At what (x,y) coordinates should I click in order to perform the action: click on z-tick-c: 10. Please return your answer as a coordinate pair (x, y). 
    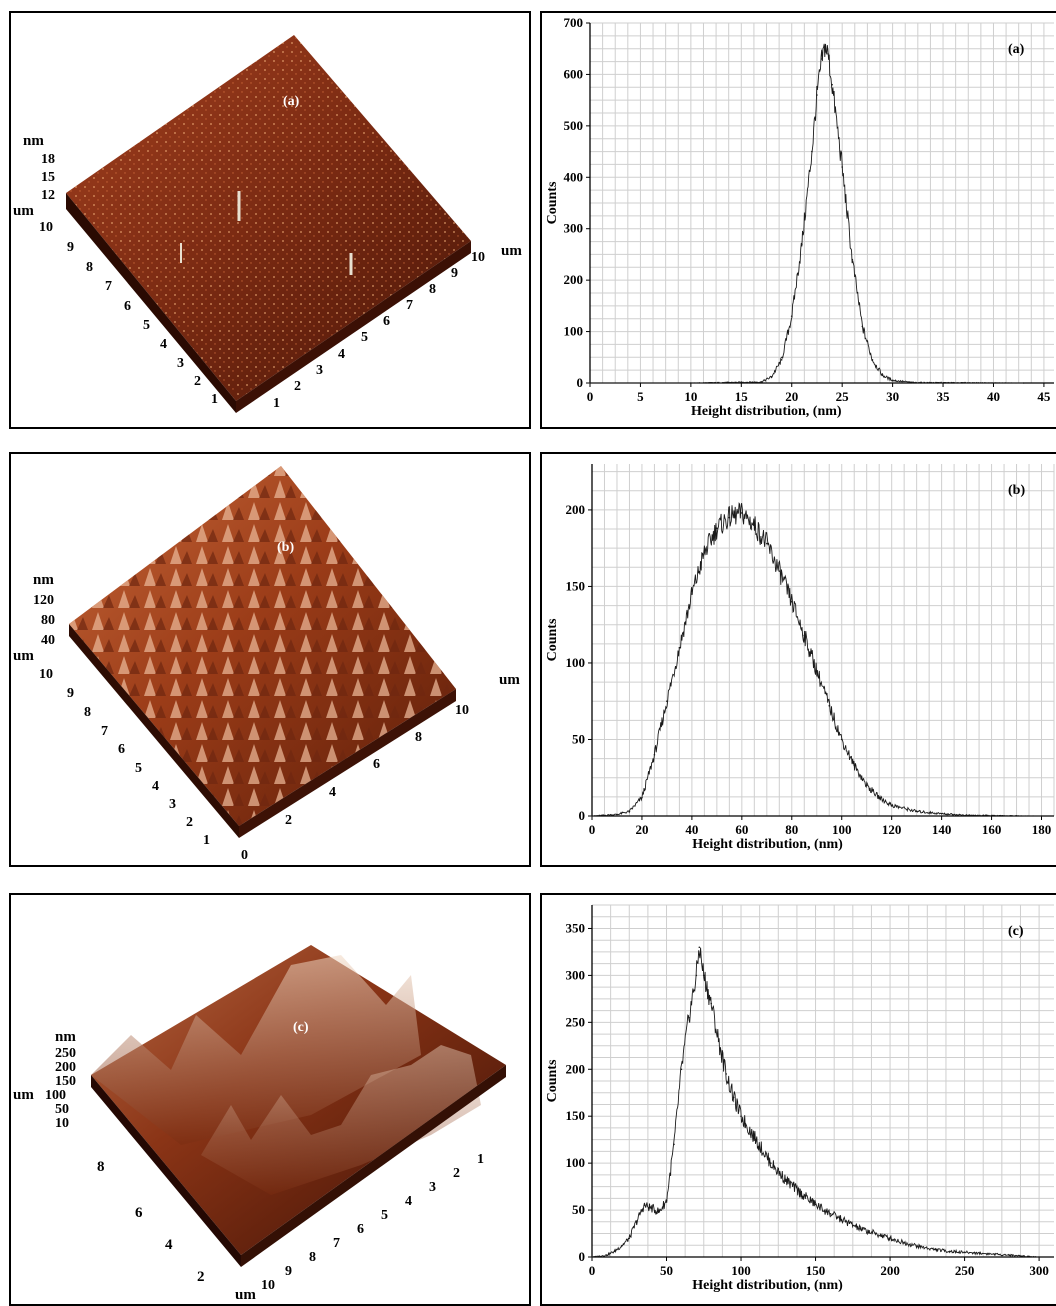
    Looking at the image, I should click on (62, 1123).